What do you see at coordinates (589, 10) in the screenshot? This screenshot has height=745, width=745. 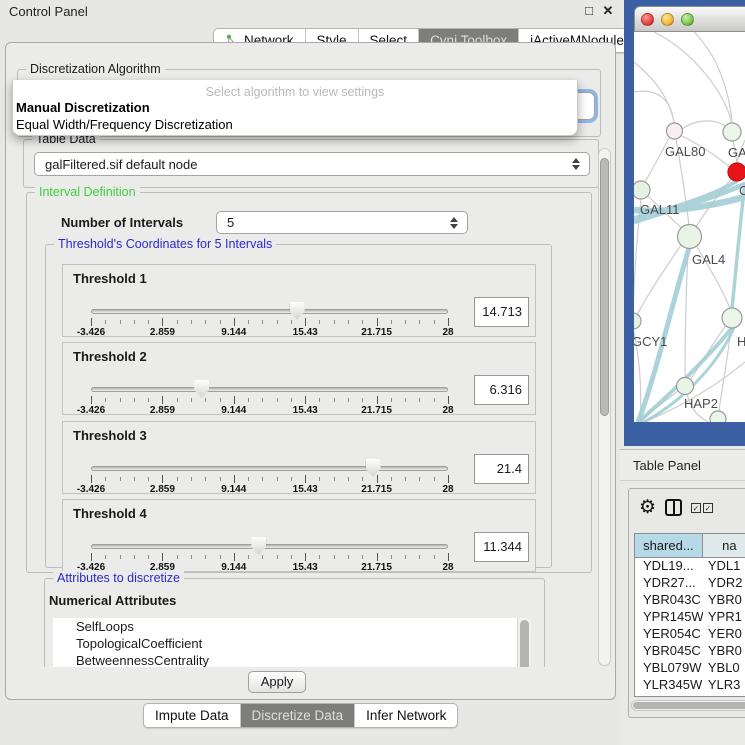 I see `float-window-icon: □` at bounding box center [589, 10].